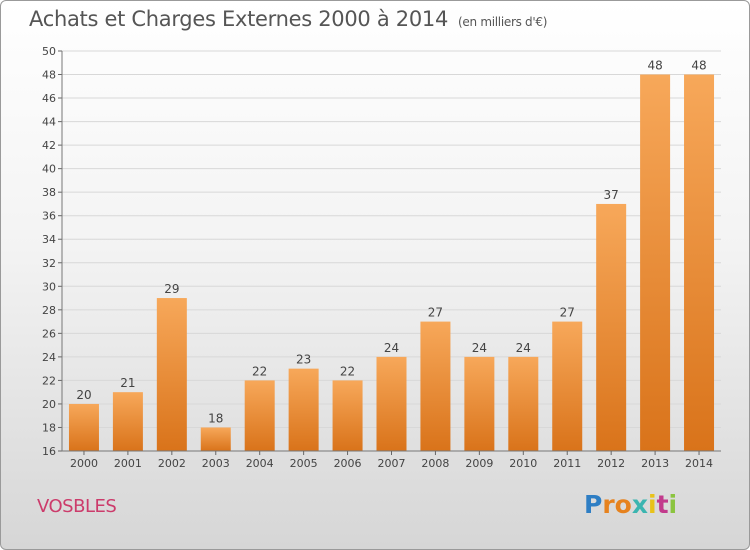 Image resolution: width=750 pixels, height=550 pixels. What do you see at coordinates (260, 463) in the screenshot?
I see `x-tick-label: 2004` at bounding box center [260, 463].